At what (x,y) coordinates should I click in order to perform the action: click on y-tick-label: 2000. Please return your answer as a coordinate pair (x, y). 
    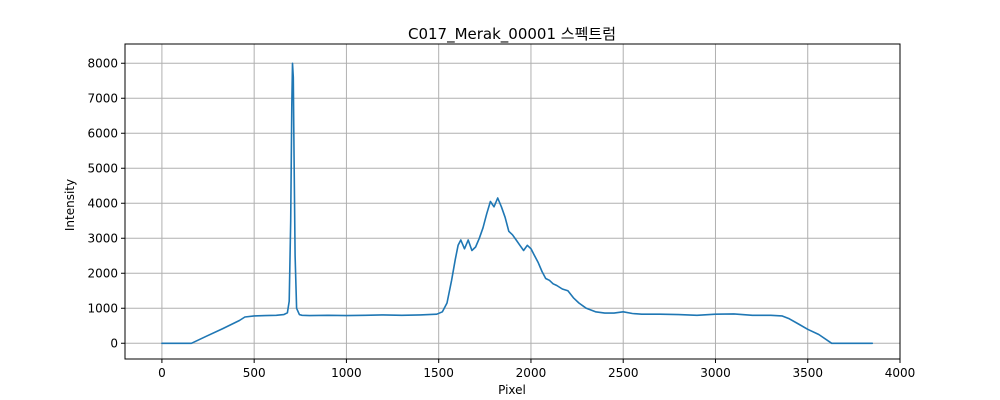
    Looking at the image, I should click on (102, 273).